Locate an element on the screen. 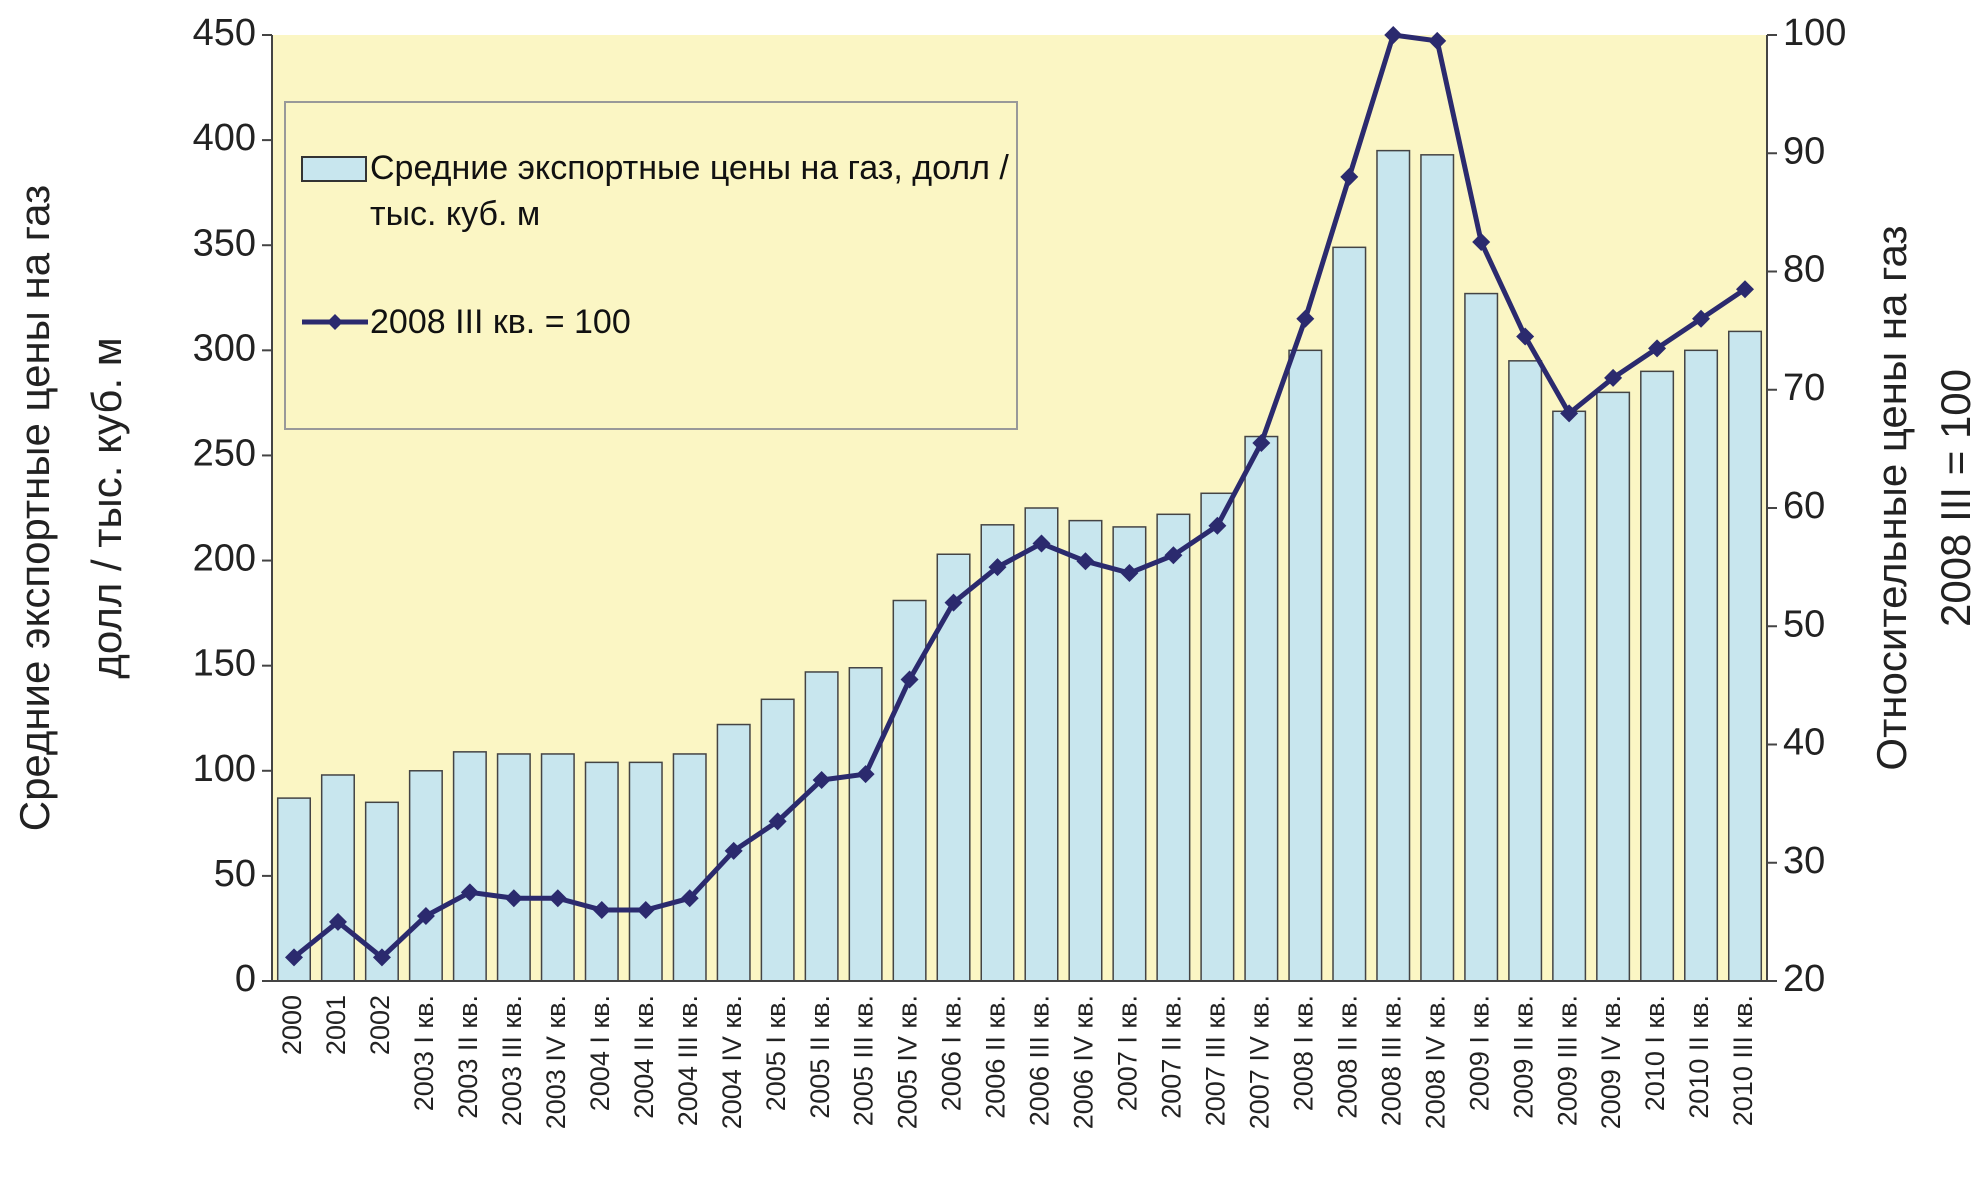 Image resolution: width=1982 pixels, height=1186 pixels. y-tick-label: 400 is located at coordinates (224, 138).